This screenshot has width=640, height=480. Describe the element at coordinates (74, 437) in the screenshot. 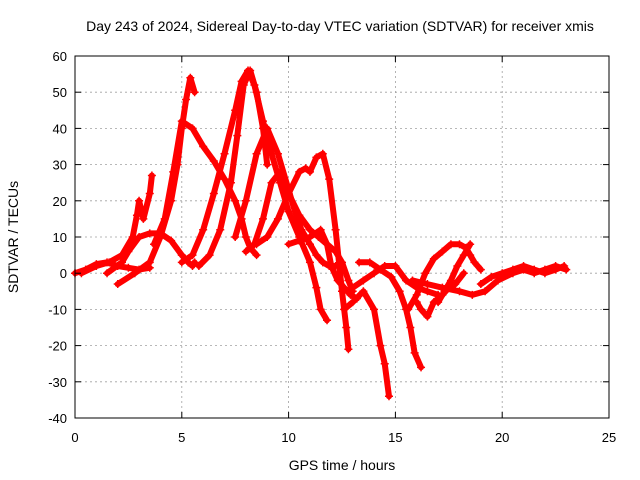

I see `x-tick-label: 0` at that location.